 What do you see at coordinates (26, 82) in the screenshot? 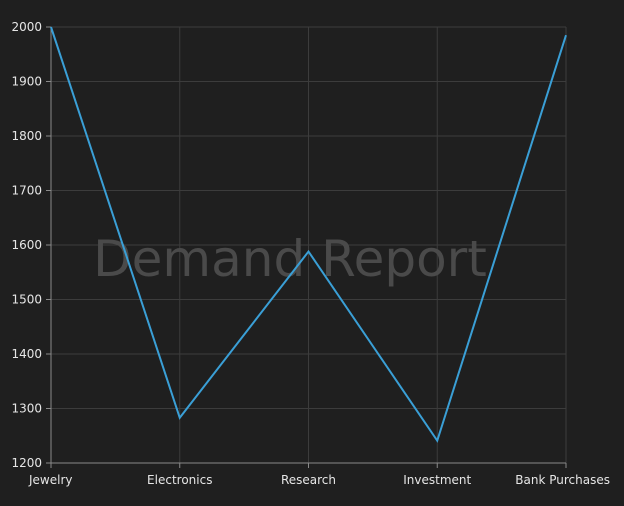
I see `y-tick-label: 1900` at bounding box center [26, 82].